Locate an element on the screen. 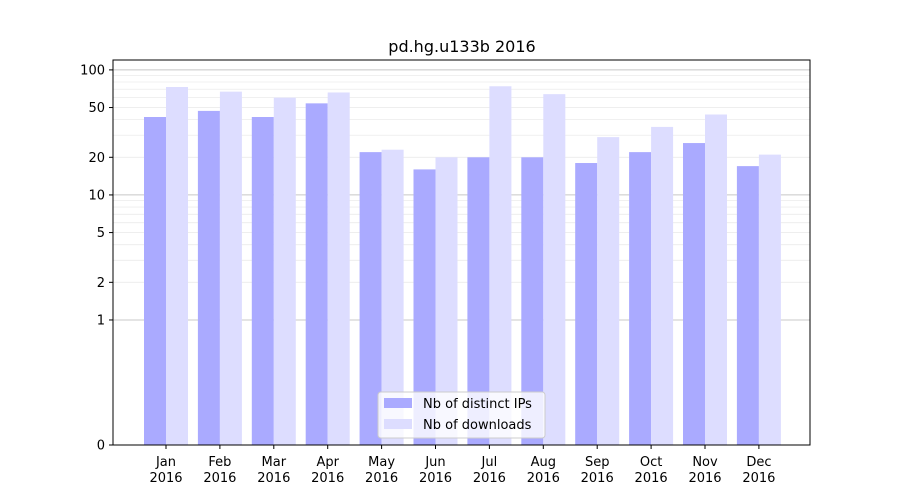 The image size is (900, 500). x-tick-label-month: Jul is located at coordinates (489, 462).